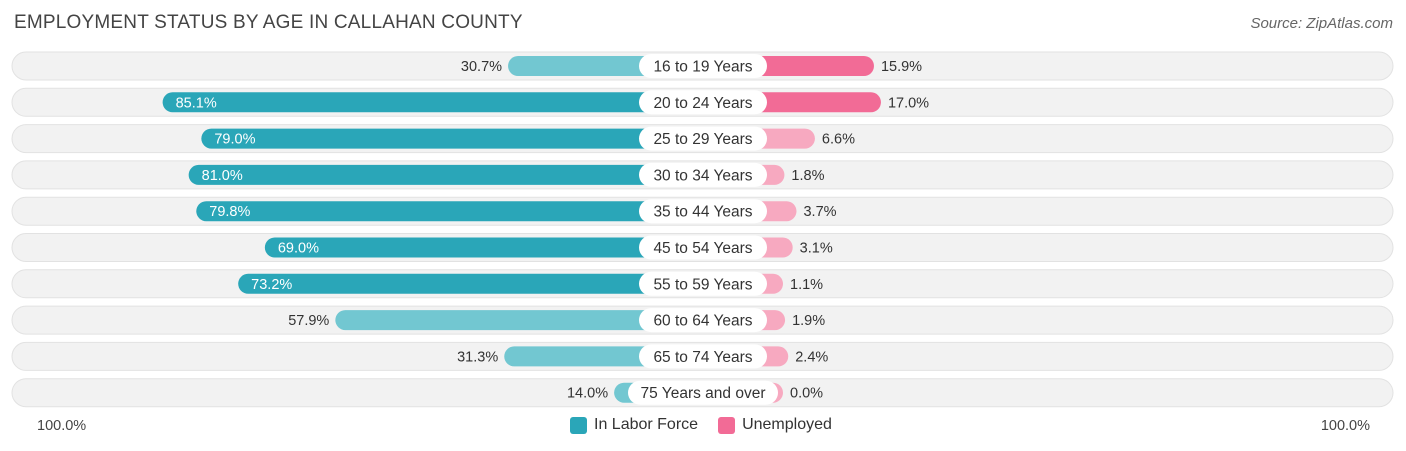 The width and height of the screenshot is (1406, 451). I want to click on category-label: 35 to 44 Years, so click(702, 212).